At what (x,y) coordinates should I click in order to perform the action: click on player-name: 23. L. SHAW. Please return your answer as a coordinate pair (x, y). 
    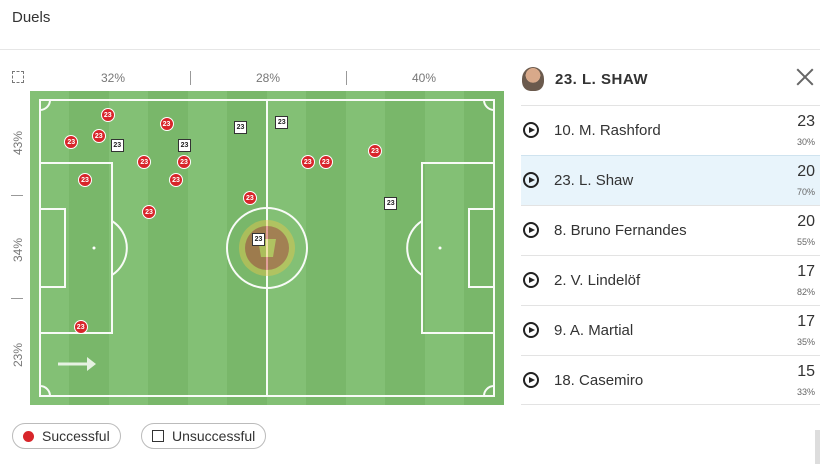
    Looking at the image, I should click on (602, 79).